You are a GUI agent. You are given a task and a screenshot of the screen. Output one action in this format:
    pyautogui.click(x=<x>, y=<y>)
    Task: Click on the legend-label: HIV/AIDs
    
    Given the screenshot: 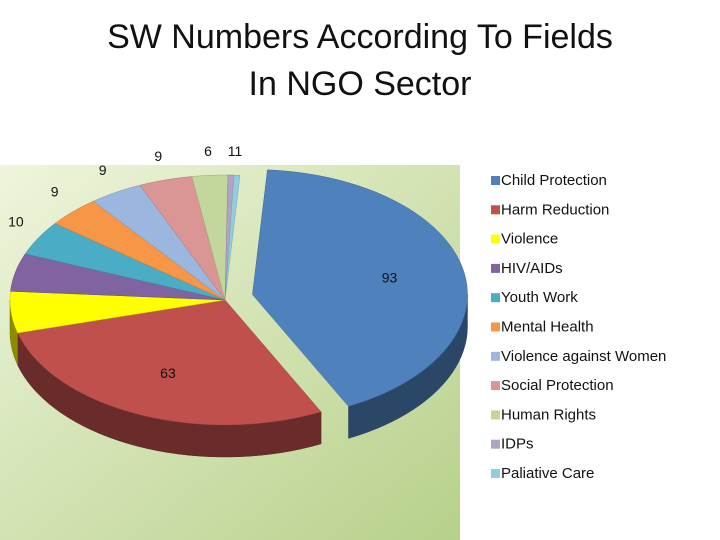 What is the action you would take?
    pyautogui.click(x=532, y=268)
    